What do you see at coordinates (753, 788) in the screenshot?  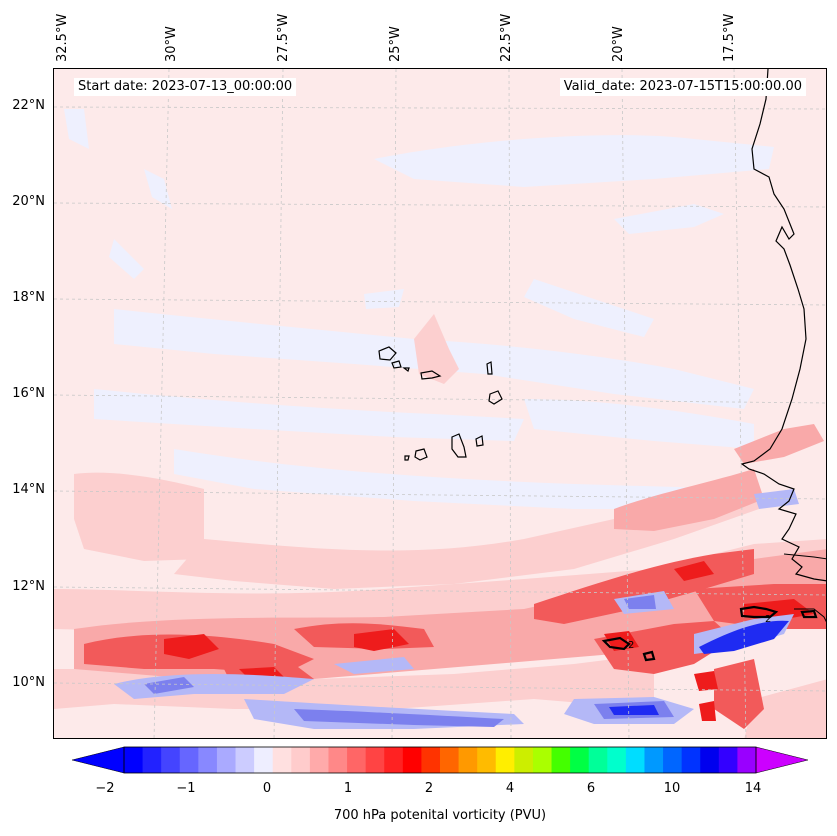 I see `colorbar-tick-label: 14` at bounding box center [753, 788].